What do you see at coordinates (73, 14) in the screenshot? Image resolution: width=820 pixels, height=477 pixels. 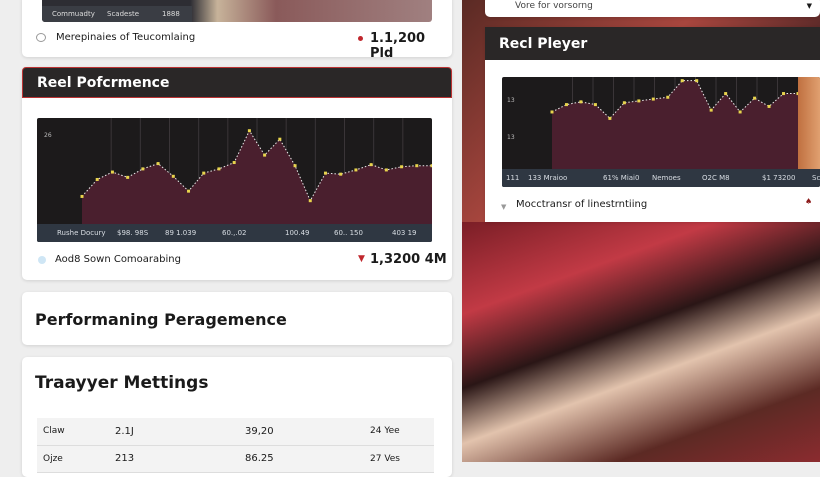 I see `tab-community: Commuadty` at bounding box center [73, 14].